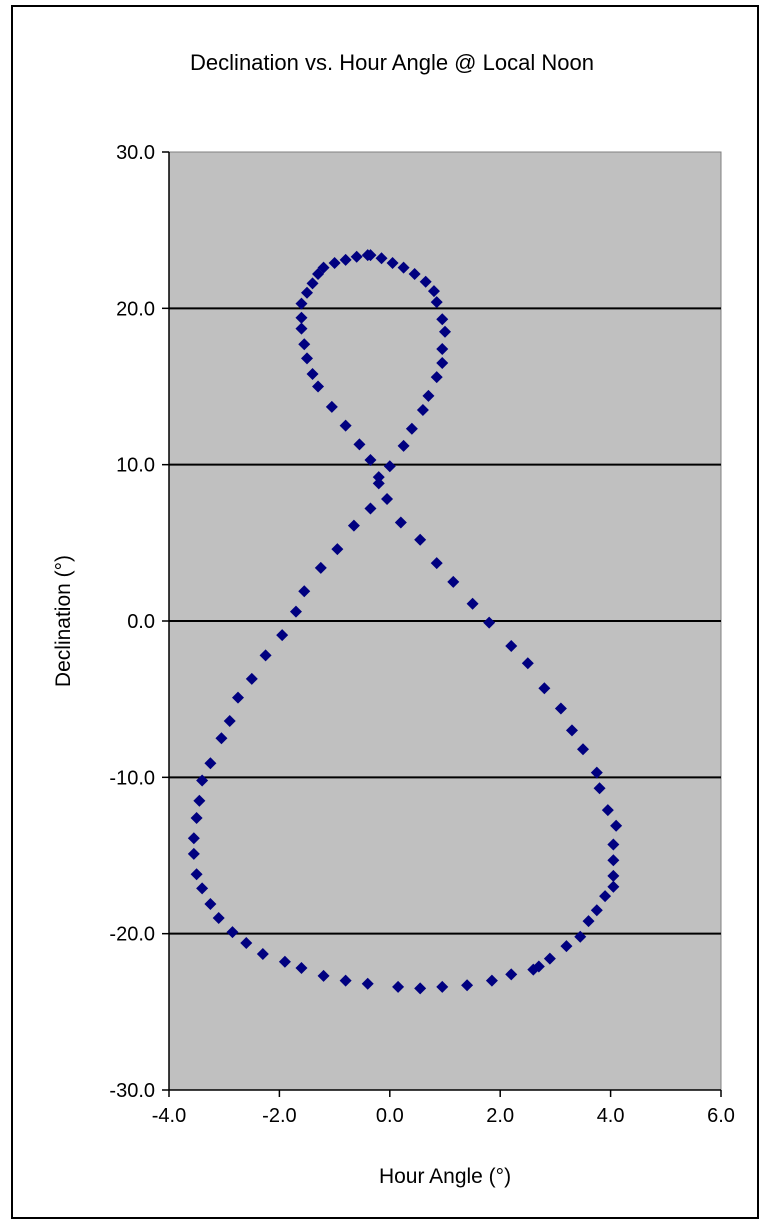 Image resolution: width=764 pixels, height=1224 pixels. I want to click on y-tick-label: 30.0, so click(135, 153).